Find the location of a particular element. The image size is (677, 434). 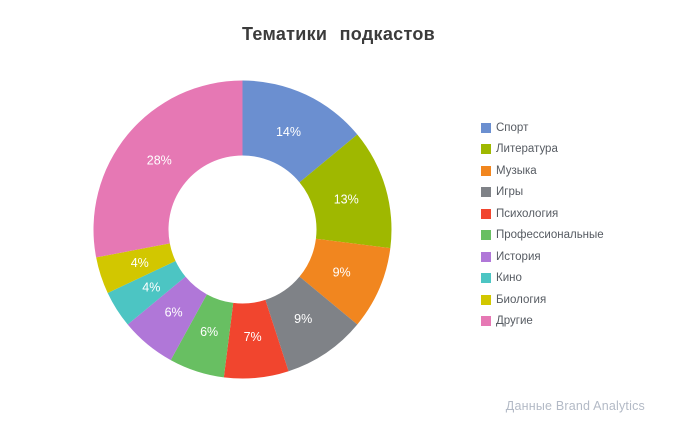

legend-label: Биология is located at coordinates (521, 299).